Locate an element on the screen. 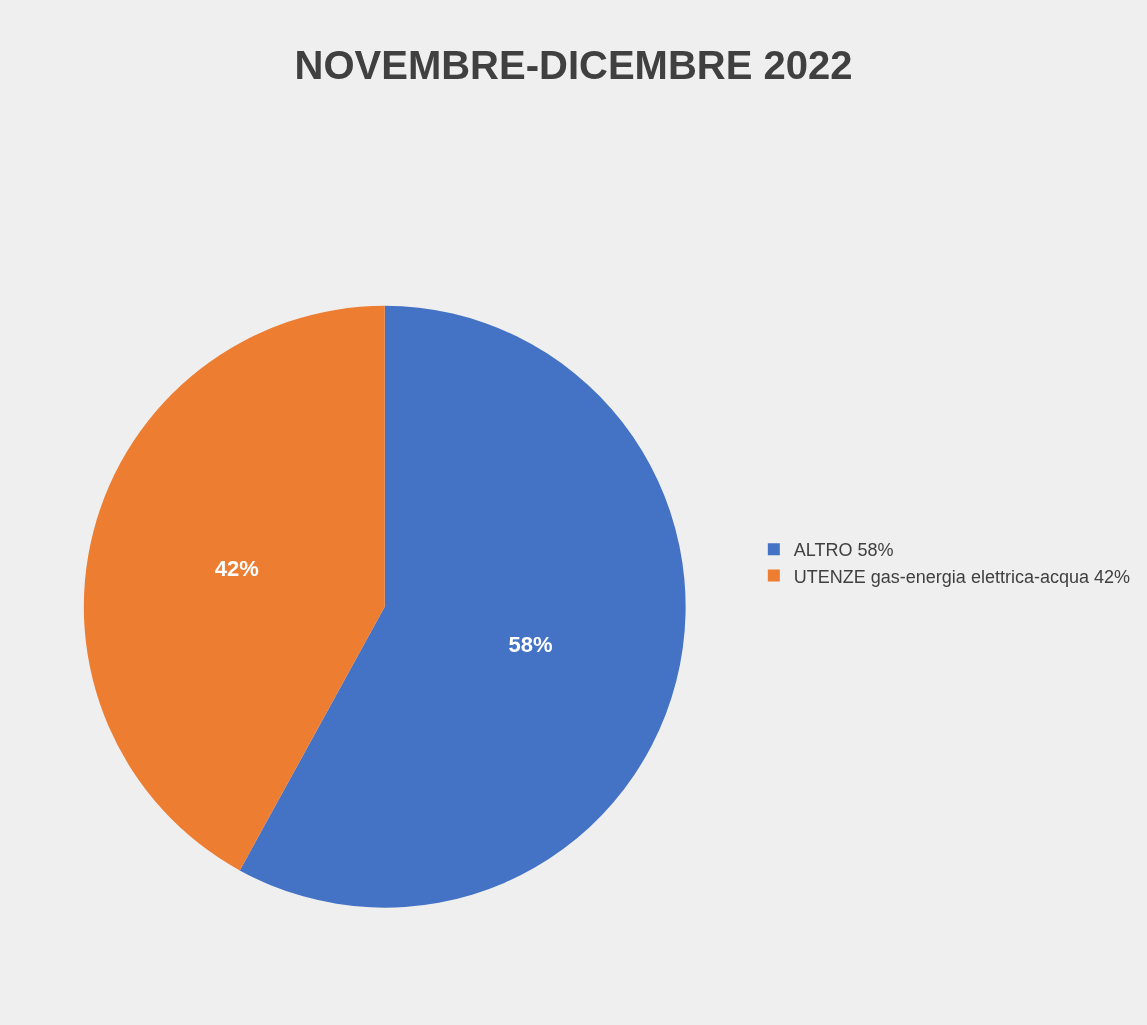 This screenshot has height=1025, width=1147. data-label: 58% is located at coordinates (530, 644).